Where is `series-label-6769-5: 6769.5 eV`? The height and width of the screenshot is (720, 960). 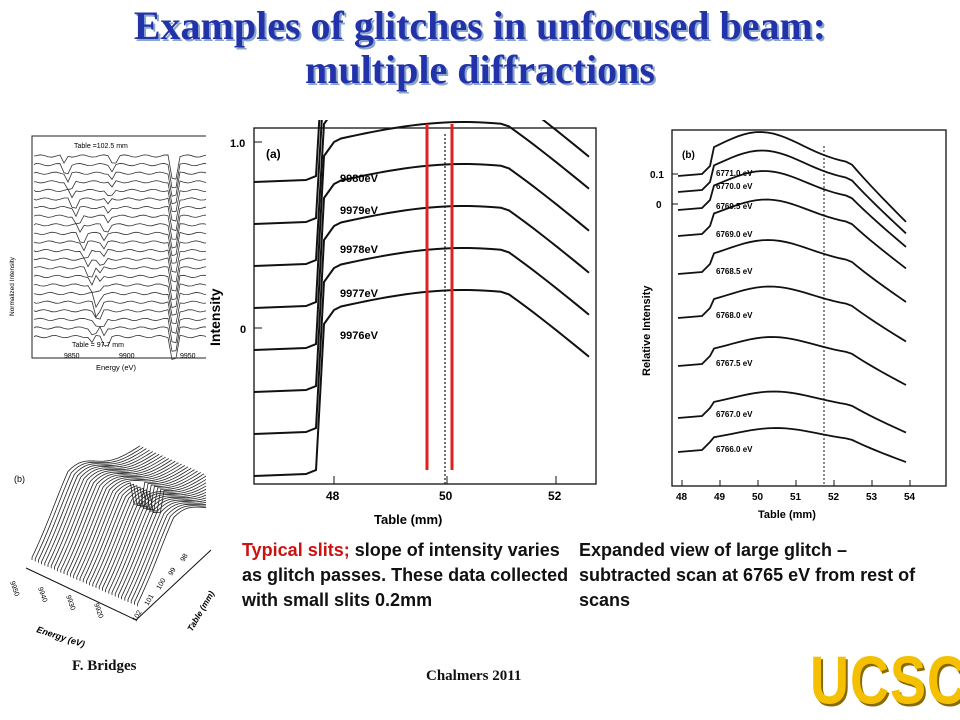
series-label-6769-5: 6769.5 eV is located at coordinates (734, 206).